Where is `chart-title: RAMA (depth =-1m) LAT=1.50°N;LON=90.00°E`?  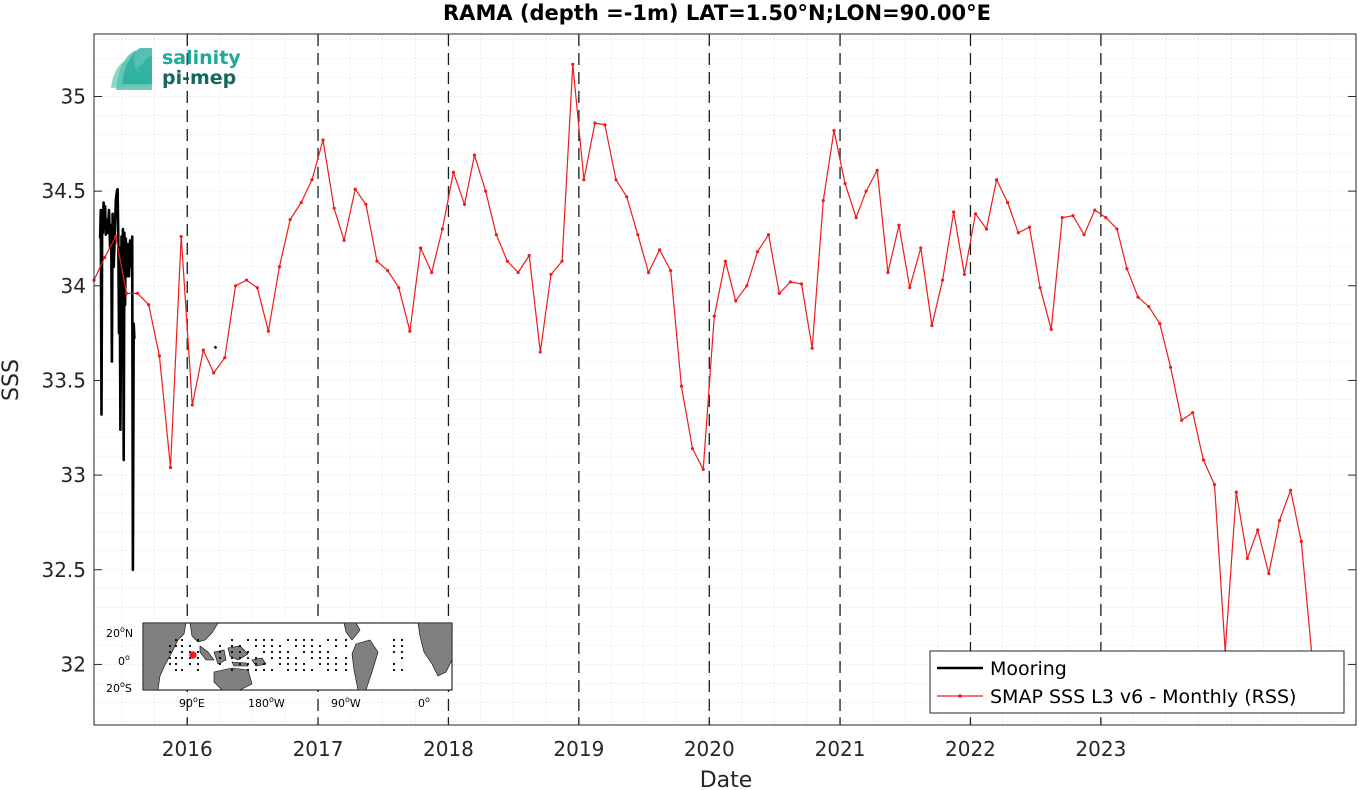 chart-title: RAMA (depth =-1m) LAT=1.50°N;LON=90.00°E is located at coordinates (717, 13).